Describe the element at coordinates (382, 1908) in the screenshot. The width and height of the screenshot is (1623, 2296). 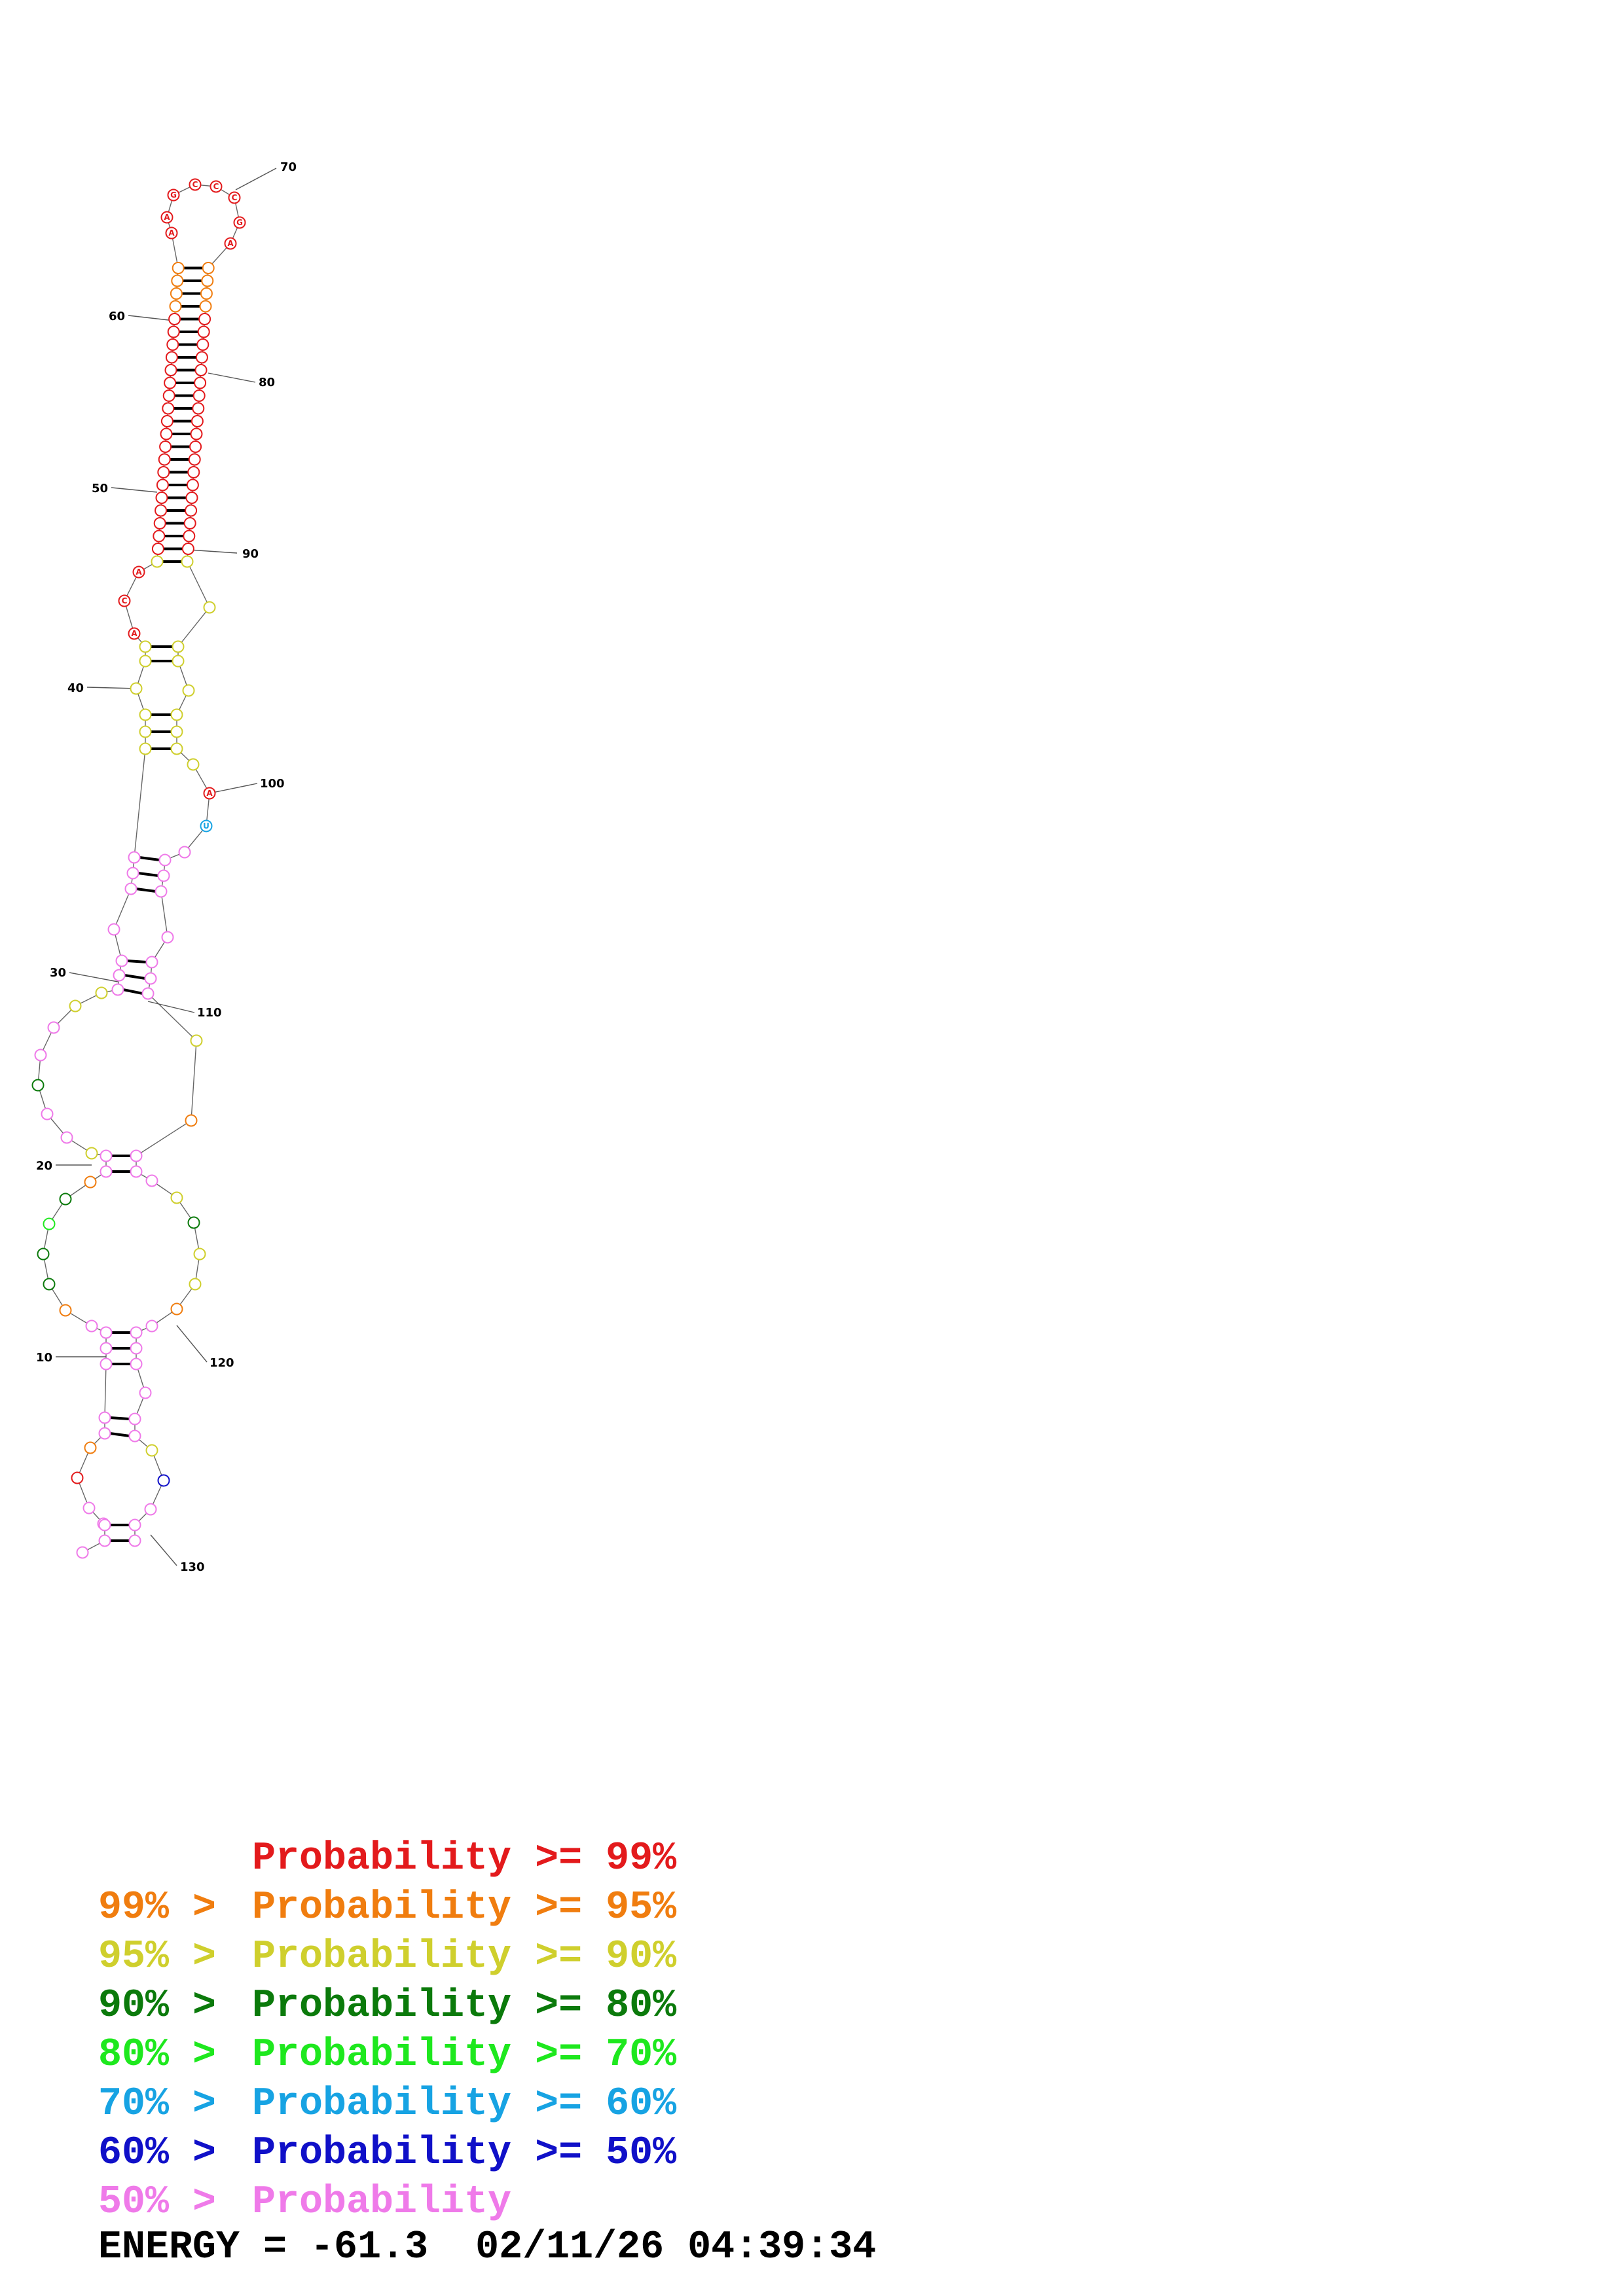
I see `legend-label: Probability` at that location.